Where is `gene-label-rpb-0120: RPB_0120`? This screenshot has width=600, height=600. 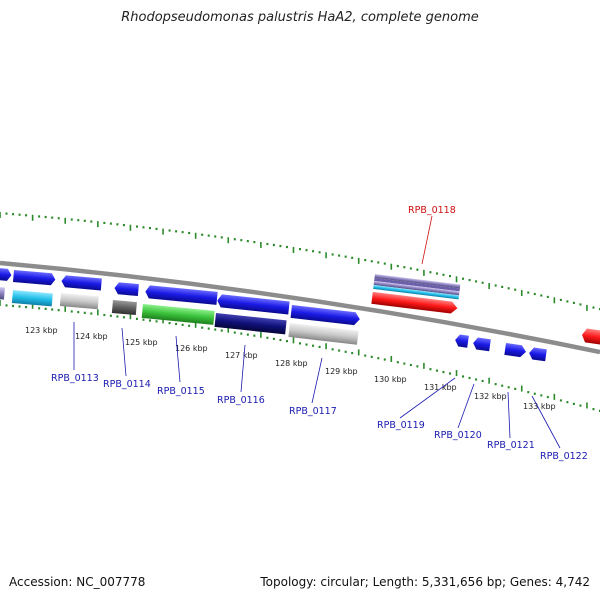
gene-label-rpb-0120: RPB_0120 is located at coordinates (458, 435).